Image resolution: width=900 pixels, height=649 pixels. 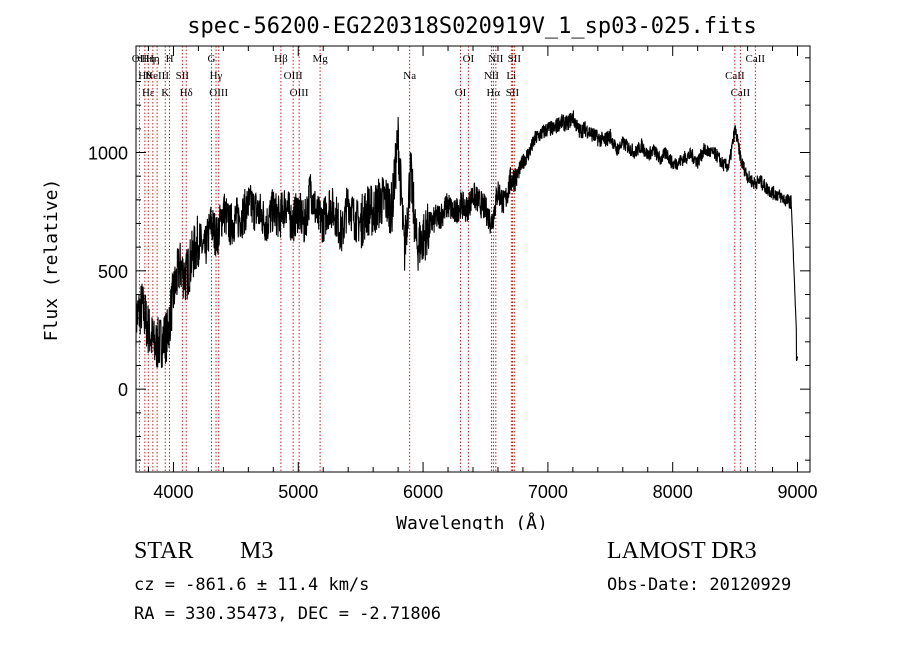 What do you see at coordinates (682, 551) in the screenshot?
I see `survey-name: LAMOST DR3` at bounding box center [682, 551].